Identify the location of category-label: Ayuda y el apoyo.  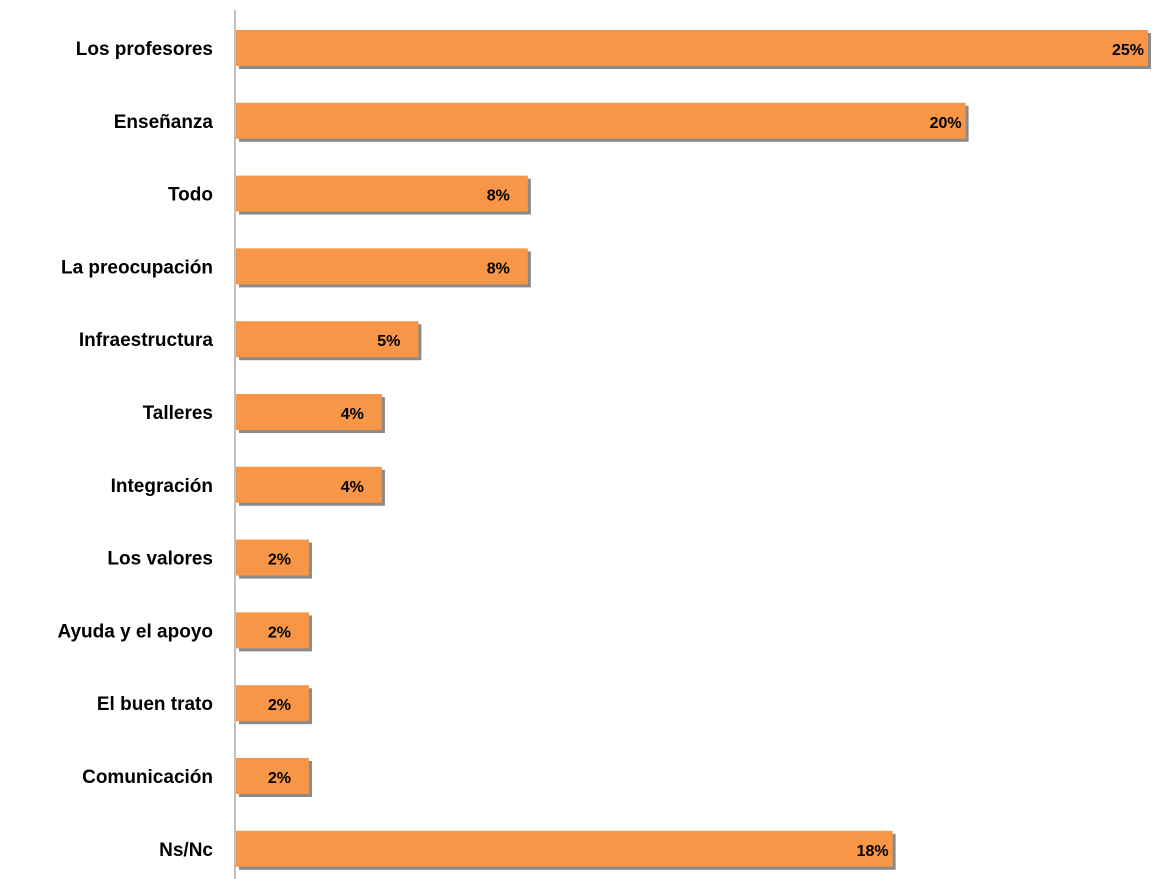
(135, 631).